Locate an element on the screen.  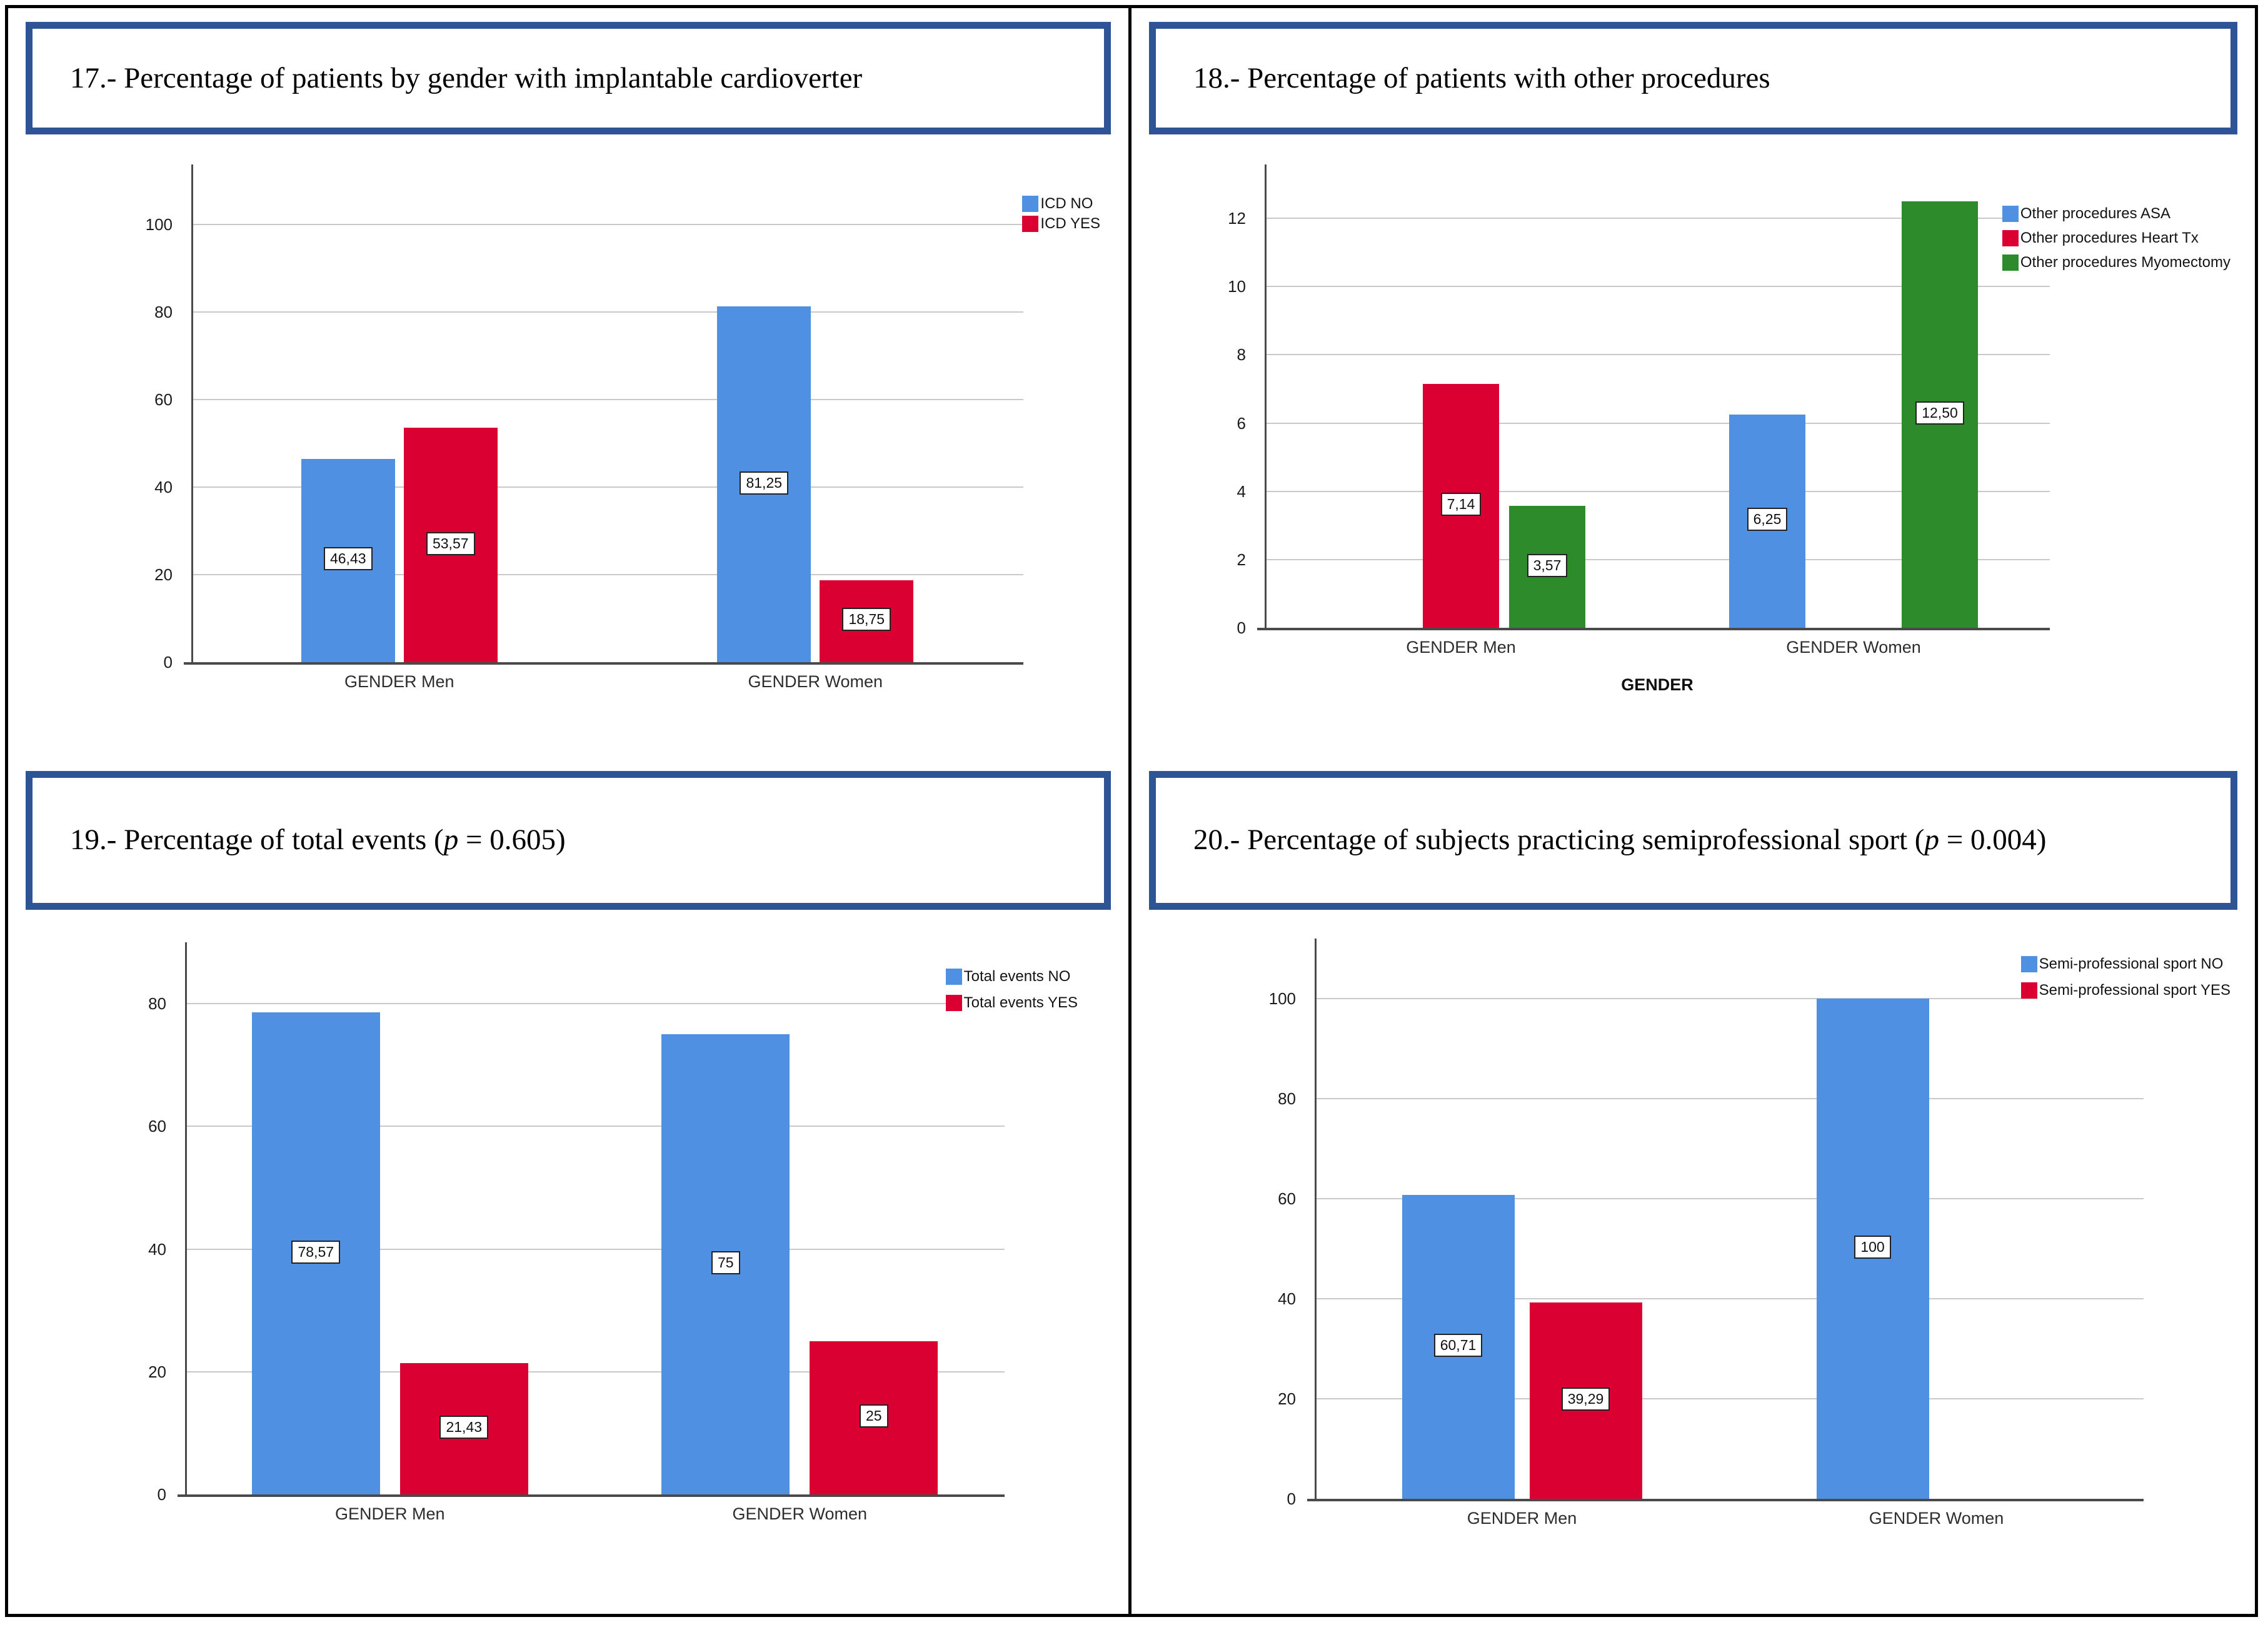
legend-item: Other procedures Myomectomy is located at coordinates (2117, 262).